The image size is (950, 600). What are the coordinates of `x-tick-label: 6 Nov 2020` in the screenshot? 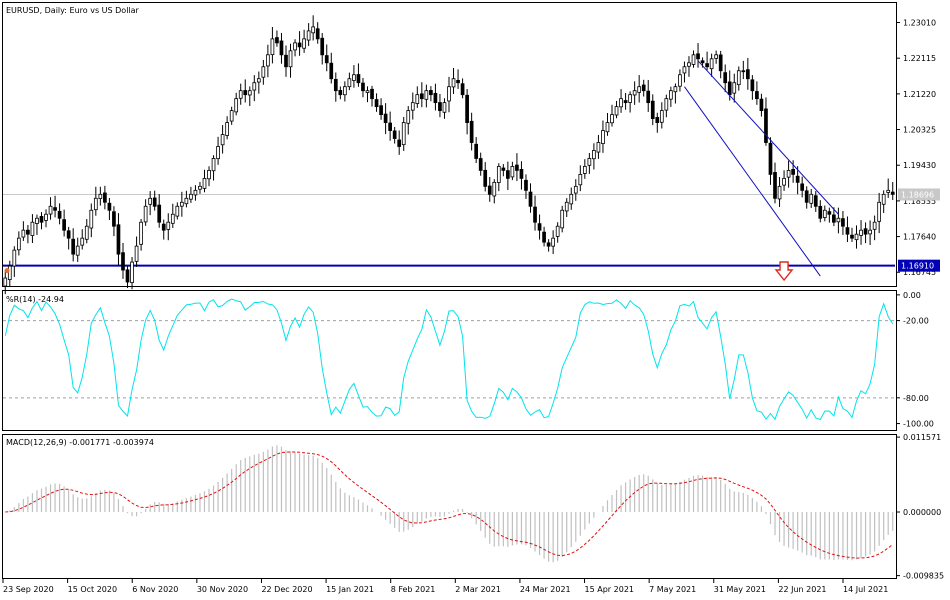 It's located at (155, 589).